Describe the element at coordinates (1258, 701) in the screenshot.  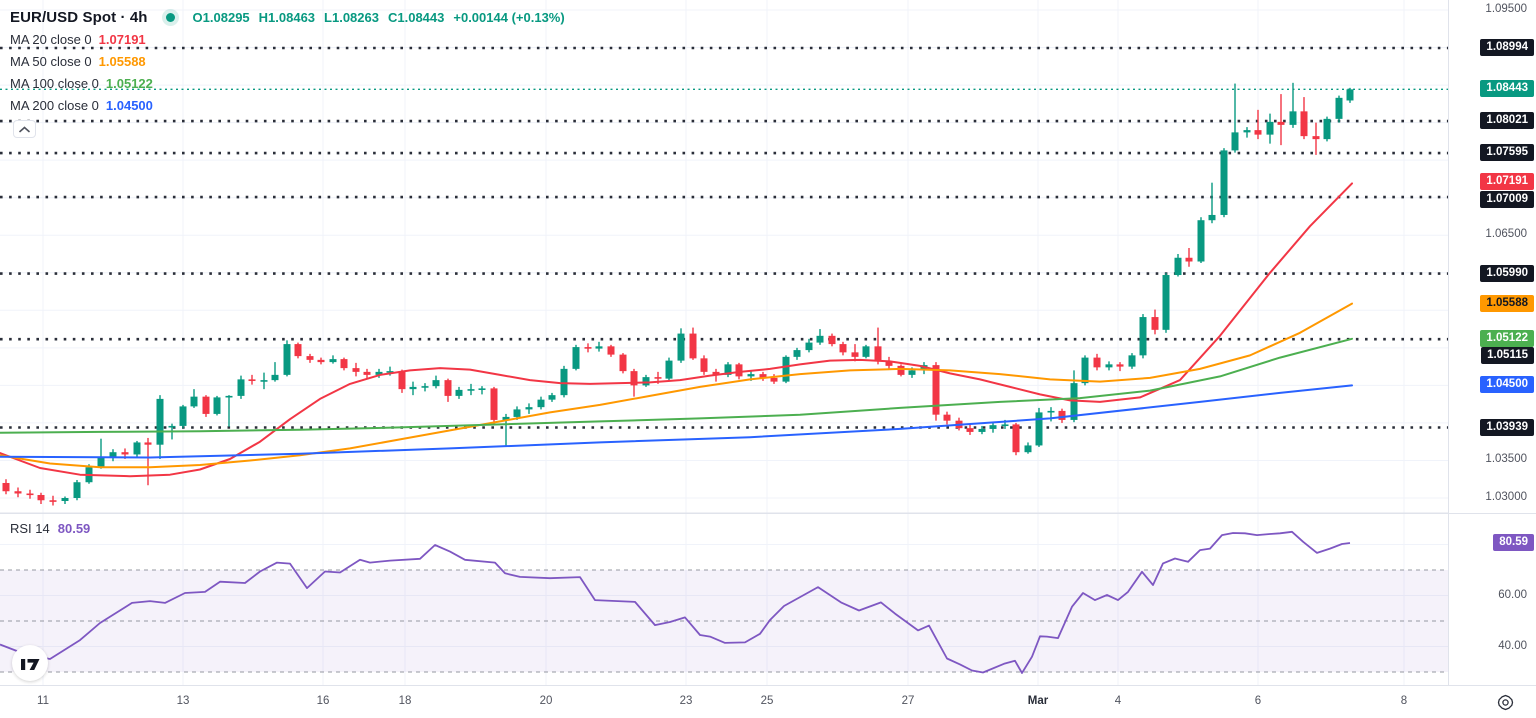
I see `time-label: 6` at that location.